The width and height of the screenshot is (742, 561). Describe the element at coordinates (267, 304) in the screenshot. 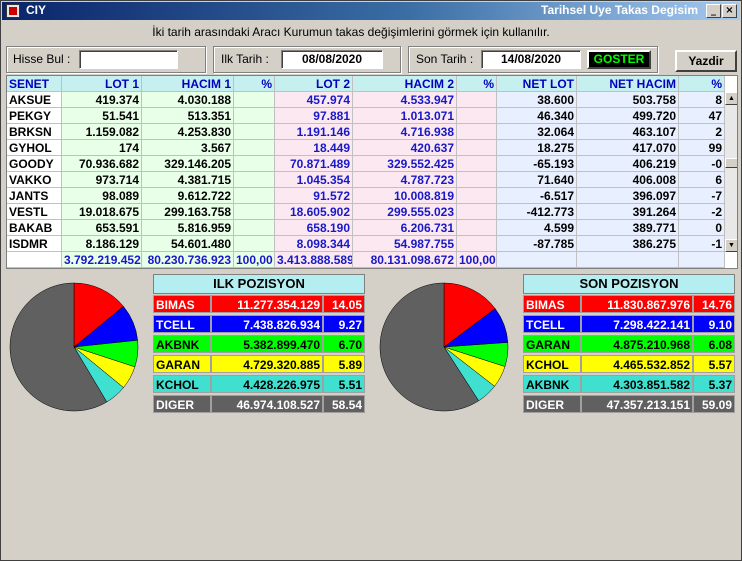

I see `ilk_pozisyon-value-cell: 11.277.354.129` at that location.